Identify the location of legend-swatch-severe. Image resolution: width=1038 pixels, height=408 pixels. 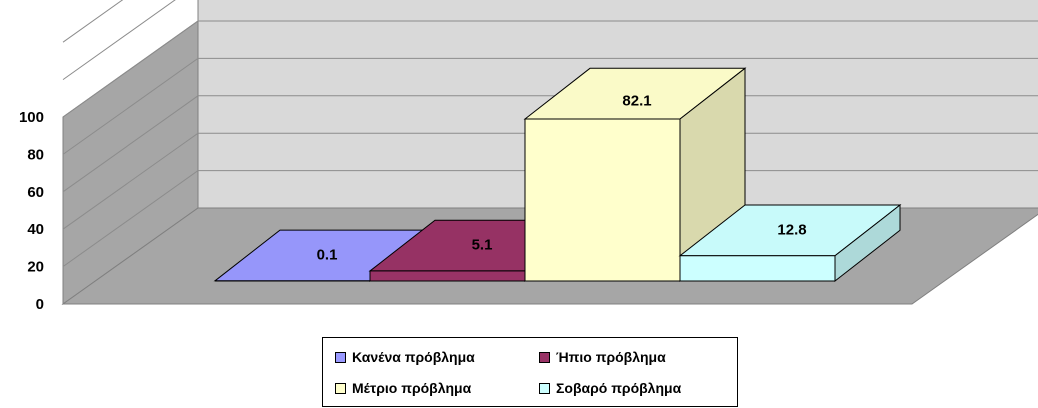
(544, 388).